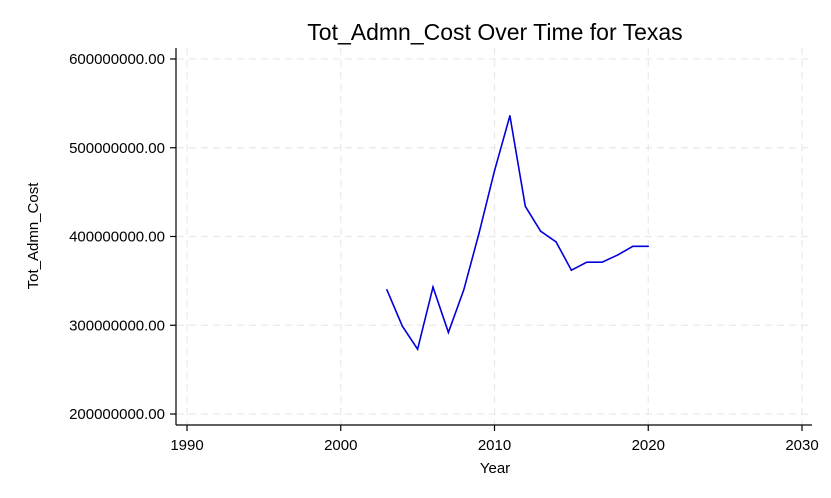  Describe the element at coordinates (117, 325) in the screenshot. I see `y-tick-label: 300000000.00` at that location.